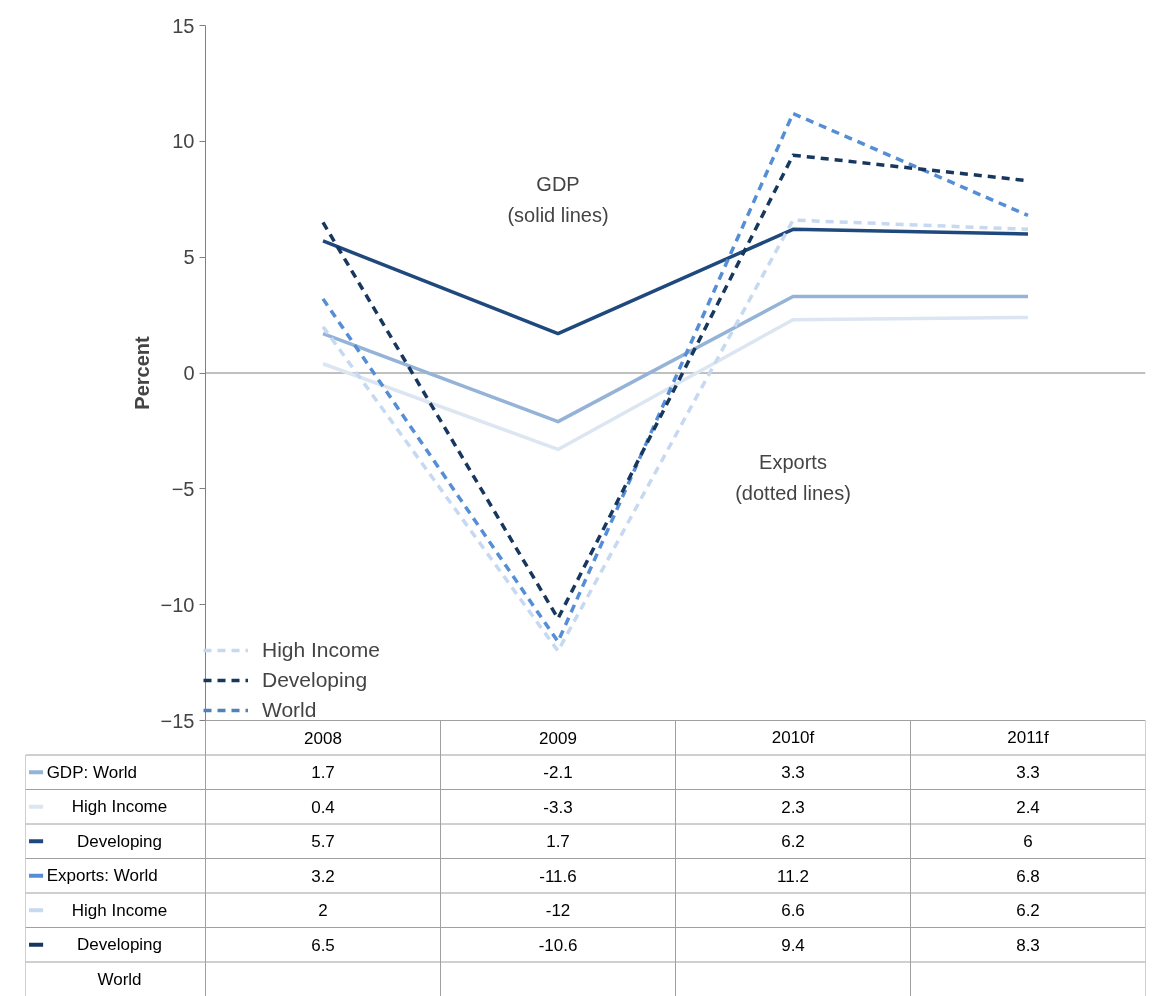 Image resolution: width=1162 pixels, height=996 pixels. What do you see at coordinates (558, 807) in the screenshot?
I see `data-label: -3.3` at bounding box center [558, 807].